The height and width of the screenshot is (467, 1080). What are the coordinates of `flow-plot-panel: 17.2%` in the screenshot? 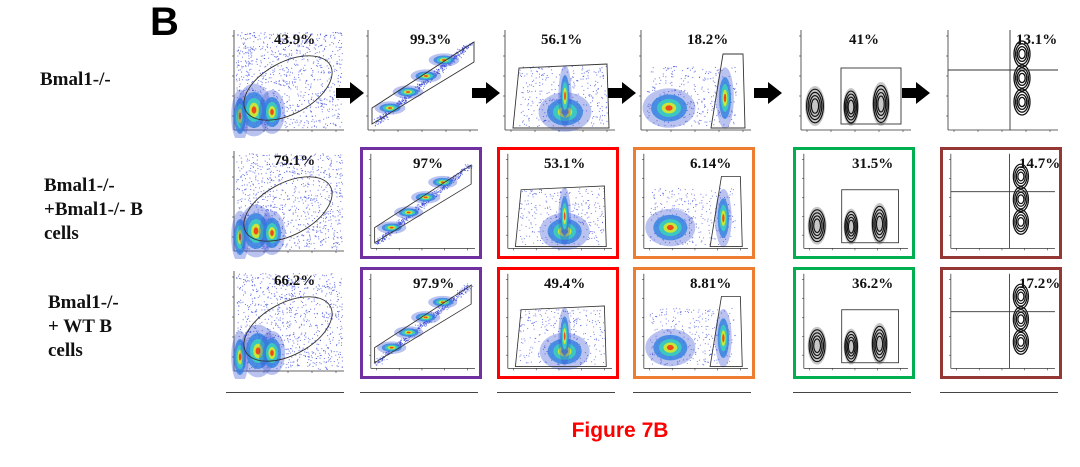 It's located at (1001, 323).